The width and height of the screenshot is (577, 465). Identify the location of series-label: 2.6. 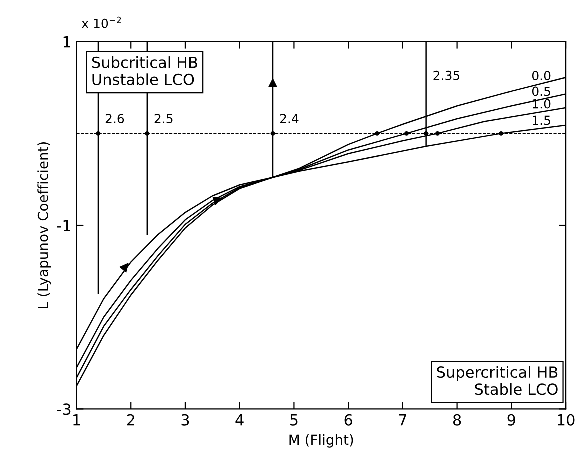
(115, 119).